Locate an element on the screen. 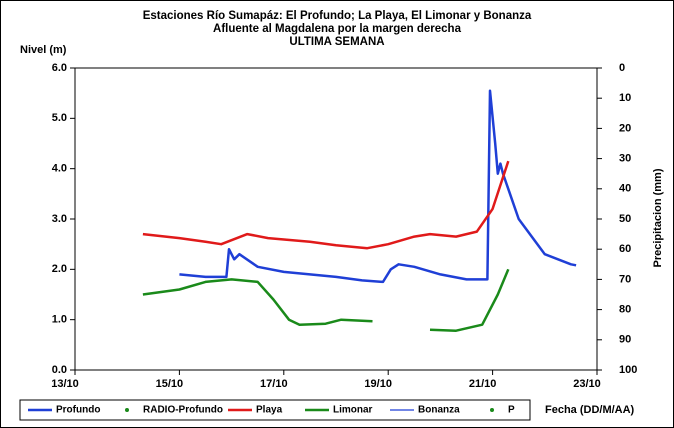 Image resolution: width=674 pixels, height=428 pixels. y-axis-label: Nivel (m) is located at coordinates (43, 50).